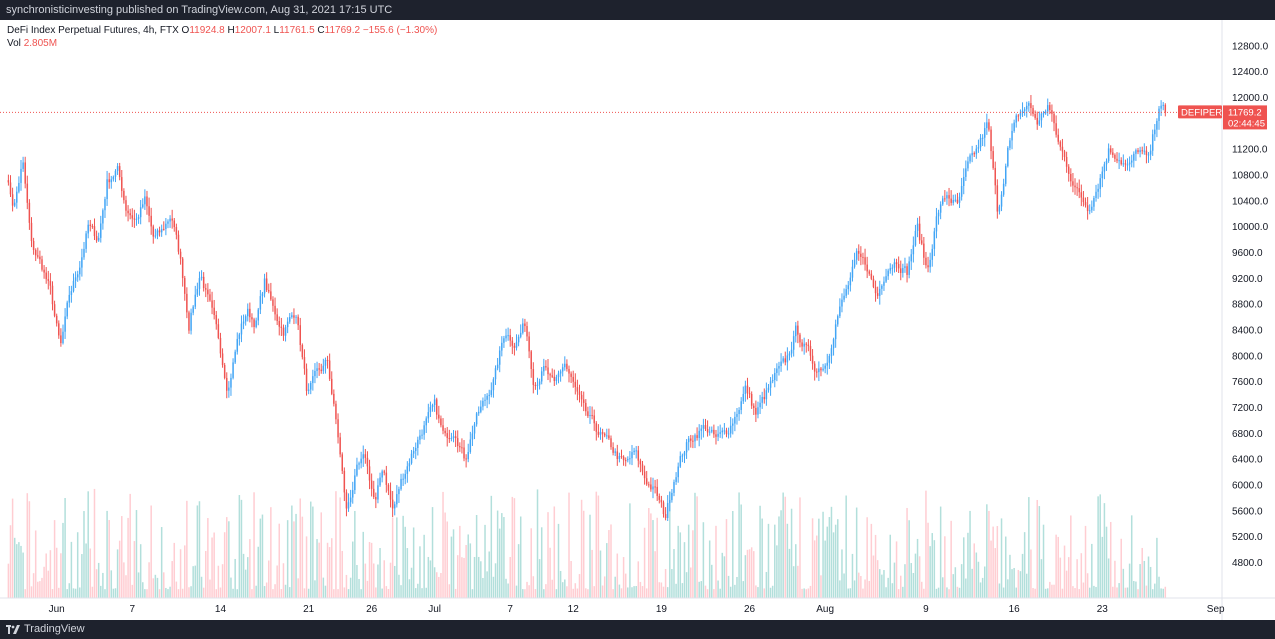  I want to click on time-axis: Jun 7 14 21 26 Jul 7 12 19 26 Aug 9 16 23 Sep, so click(637, 606).